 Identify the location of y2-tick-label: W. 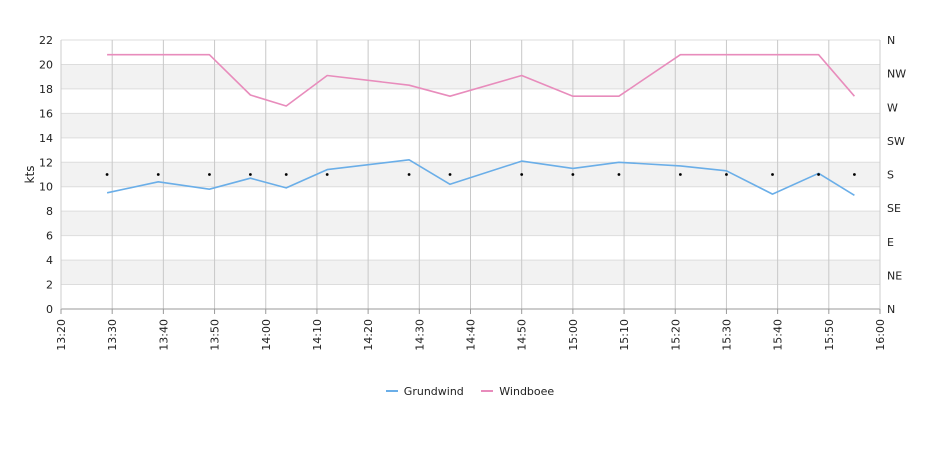
(892, 107).